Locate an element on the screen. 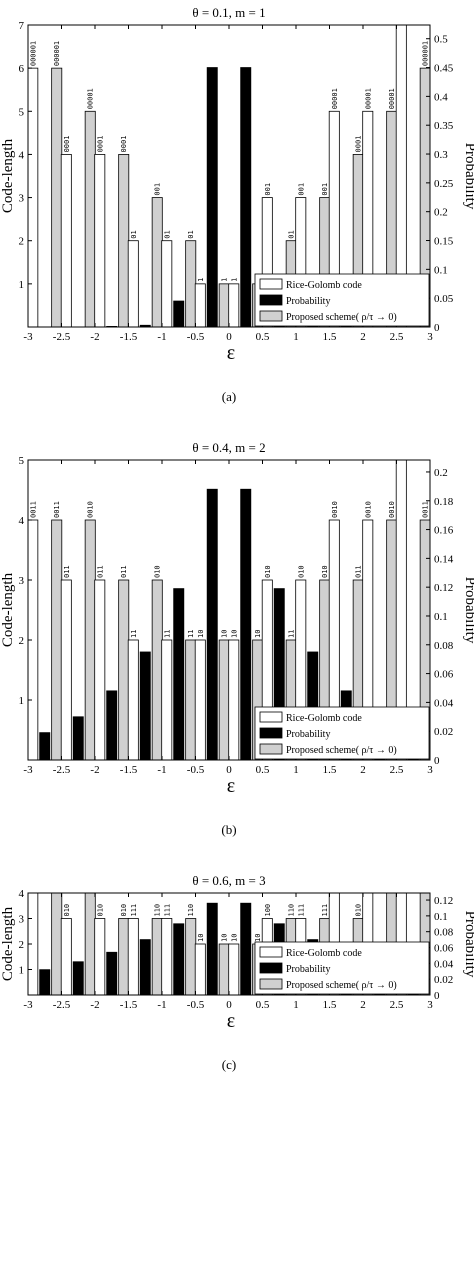 The height and width of the screenshot is (1270, 474). legend-label: Proposed scheme( ρ/τ → 0) is located at coordinates (341, 750).